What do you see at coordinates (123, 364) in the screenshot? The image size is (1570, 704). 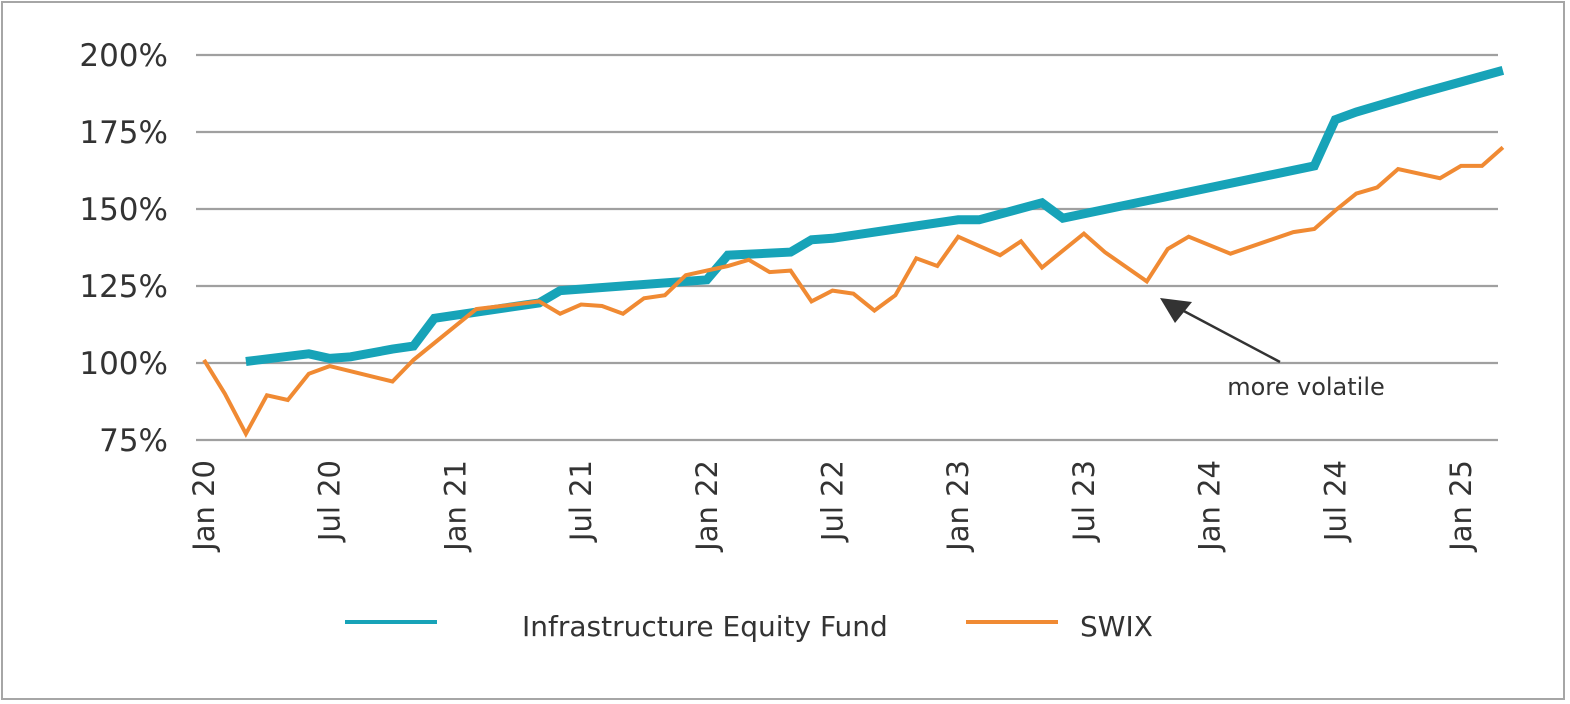 I see `y-tick-label: 100%` at bounding box center [123, 364].